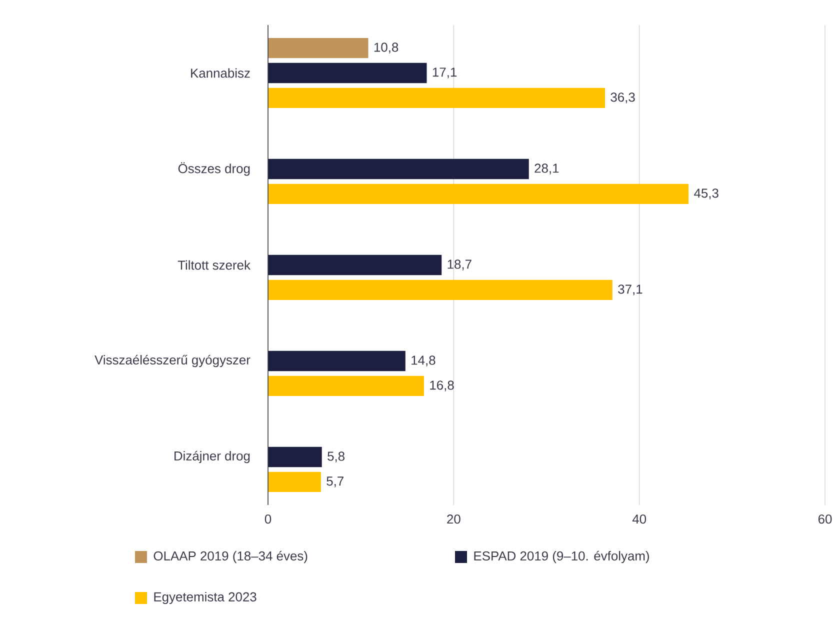 The height and width of the screenshot is (628, 840). I want to click on data-label: 17,1, so click(444, 73).